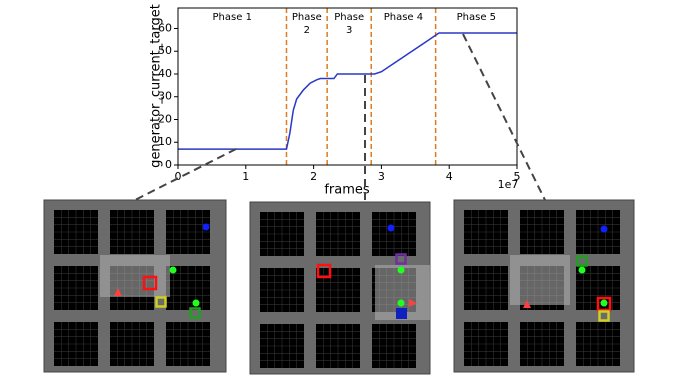 This screenshot has width=675, height=384. I want to click on y-tick-label: 20, so click(165, 118).